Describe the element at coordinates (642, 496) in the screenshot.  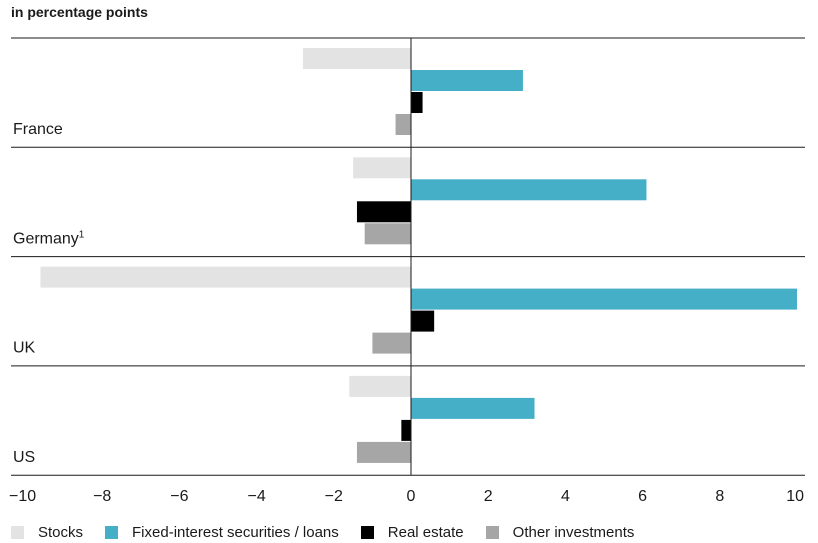
I see `x-tick-label: 6` at that location.